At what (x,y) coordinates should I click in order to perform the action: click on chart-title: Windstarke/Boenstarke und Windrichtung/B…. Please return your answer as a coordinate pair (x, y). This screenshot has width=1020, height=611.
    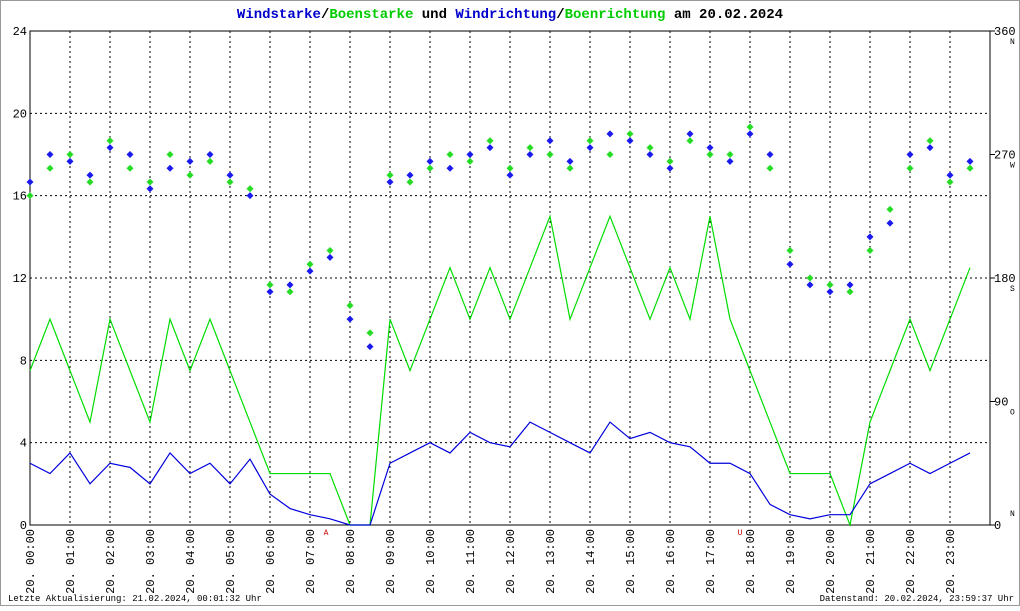
    Looking at the image, I should click on (510, 15).